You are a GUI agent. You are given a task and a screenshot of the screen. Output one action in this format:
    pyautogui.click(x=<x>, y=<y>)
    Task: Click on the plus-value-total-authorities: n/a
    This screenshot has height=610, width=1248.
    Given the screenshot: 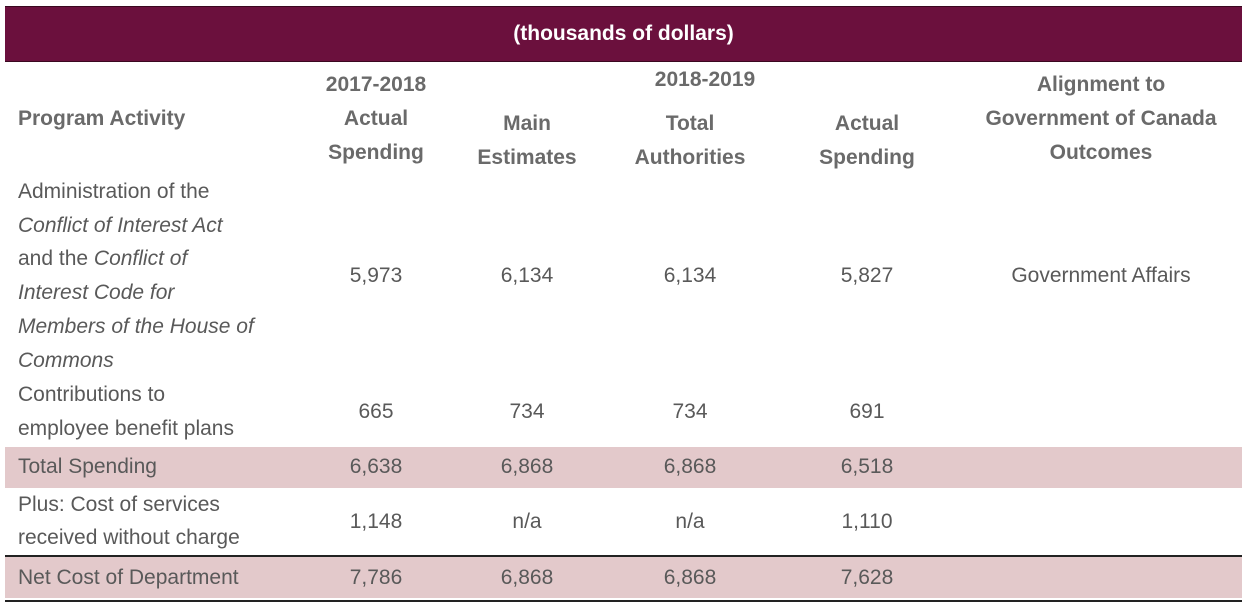 What is the action you would take?
    pyautogui.click(x=690, y=521)
    